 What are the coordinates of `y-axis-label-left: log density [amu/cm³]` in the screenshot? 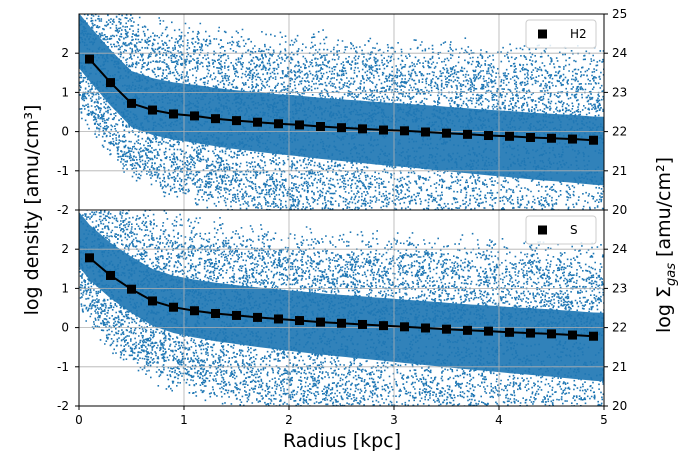 It's located at (32, 210).